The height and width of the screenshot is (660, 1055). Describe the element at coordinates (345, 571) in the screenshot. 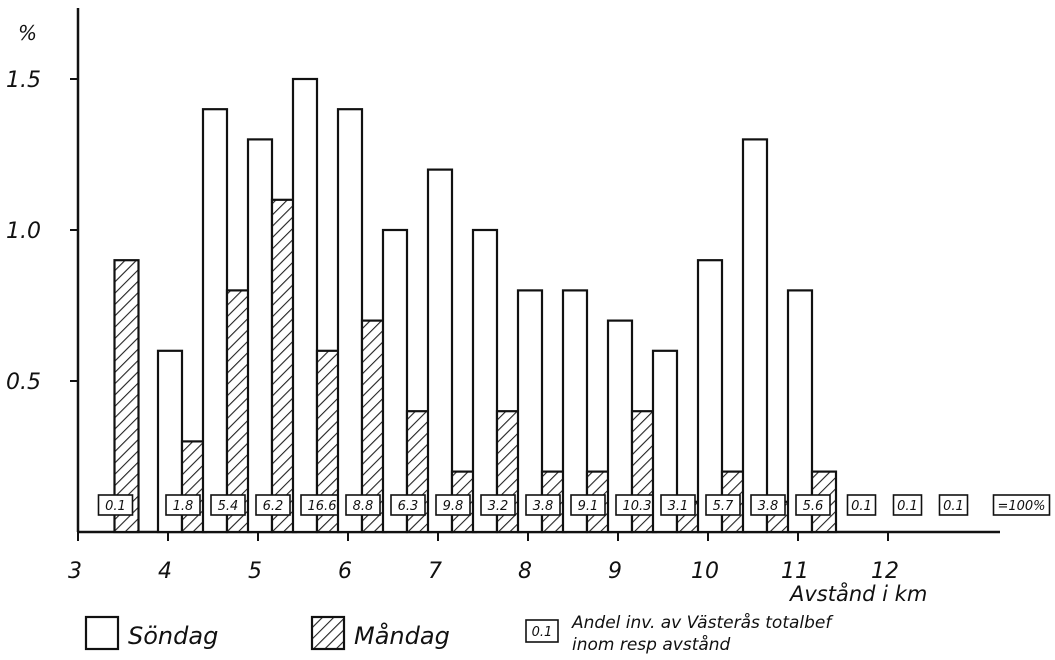

I see `x-tick-label: 6` at that location.